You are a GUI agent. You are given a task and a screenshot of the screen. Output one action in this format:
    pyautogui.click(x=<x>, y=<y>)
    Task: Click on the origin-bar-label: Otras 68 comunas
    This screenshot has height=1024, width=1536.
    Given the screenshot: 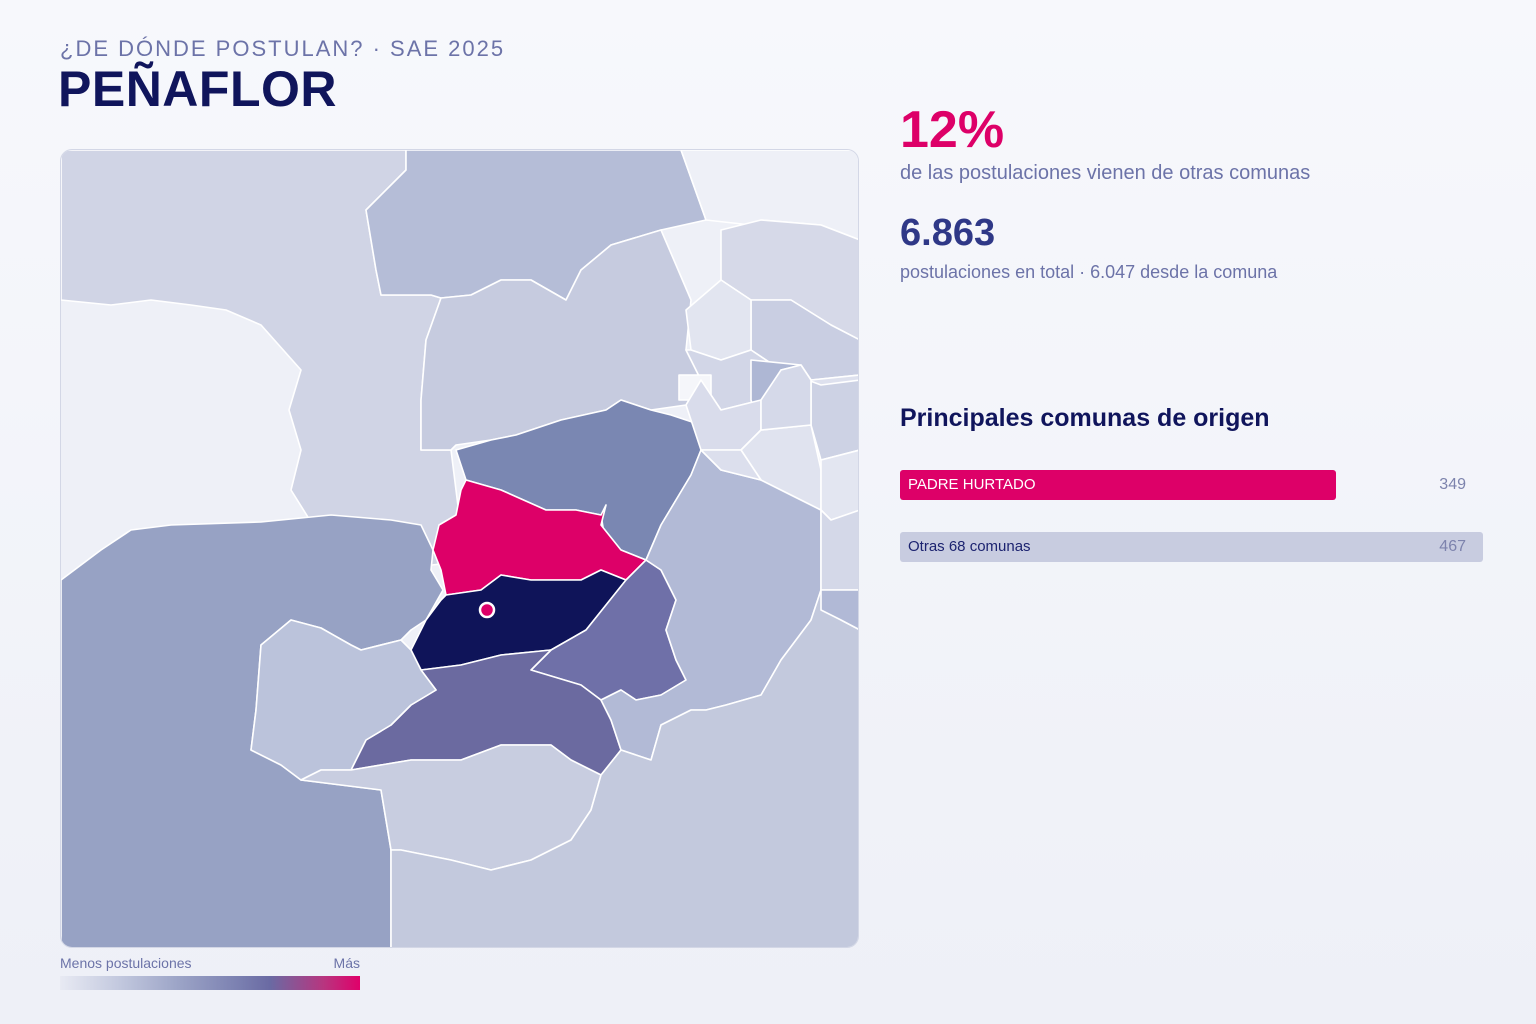 What is the action you would take?
    pyautogui.click(x=969, y=546)
    